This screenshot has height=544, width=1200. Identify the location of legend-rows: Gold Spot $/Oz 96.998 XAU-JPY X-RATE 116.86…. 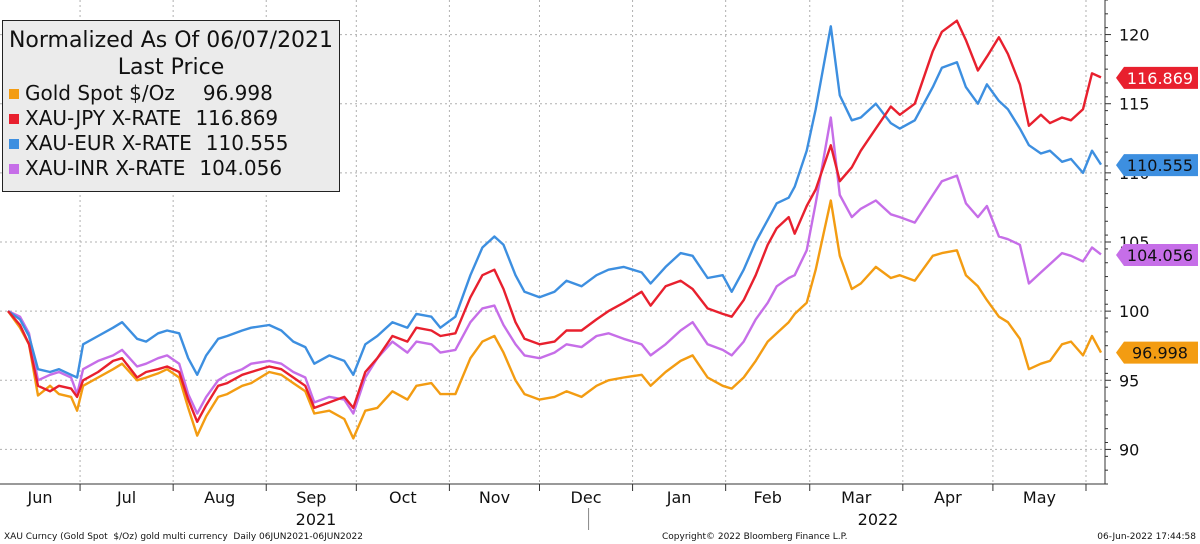
(171, 131).